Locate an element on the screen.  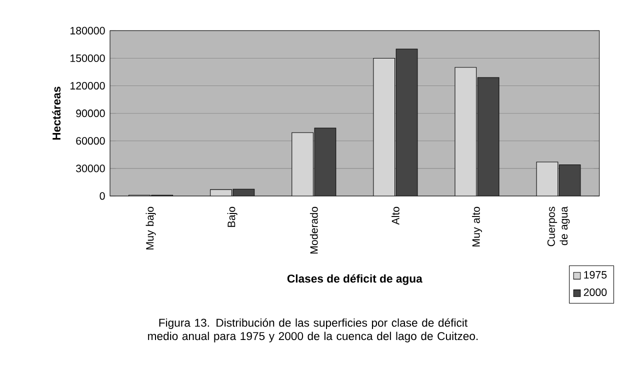
y-tick-label: 0 is located at coordinates (102, 196).